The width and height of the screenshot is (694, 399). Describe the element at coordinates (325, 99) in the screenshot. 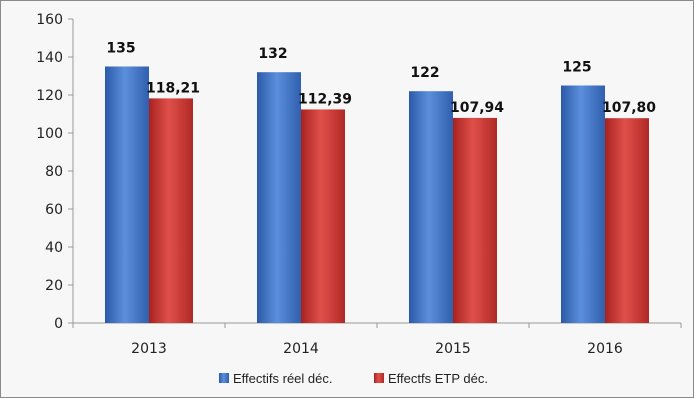

I see `data-label: 112,39` at that location.